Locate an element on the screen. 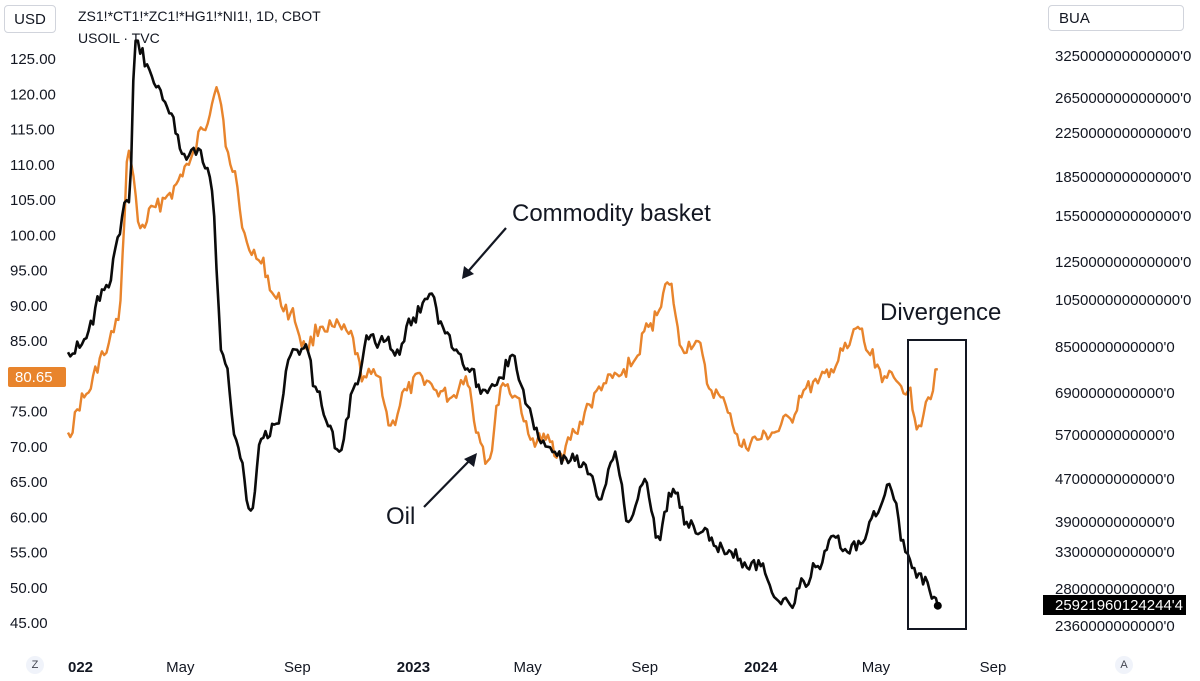  left-scale-text: USD is located at coordinates (30, 19).